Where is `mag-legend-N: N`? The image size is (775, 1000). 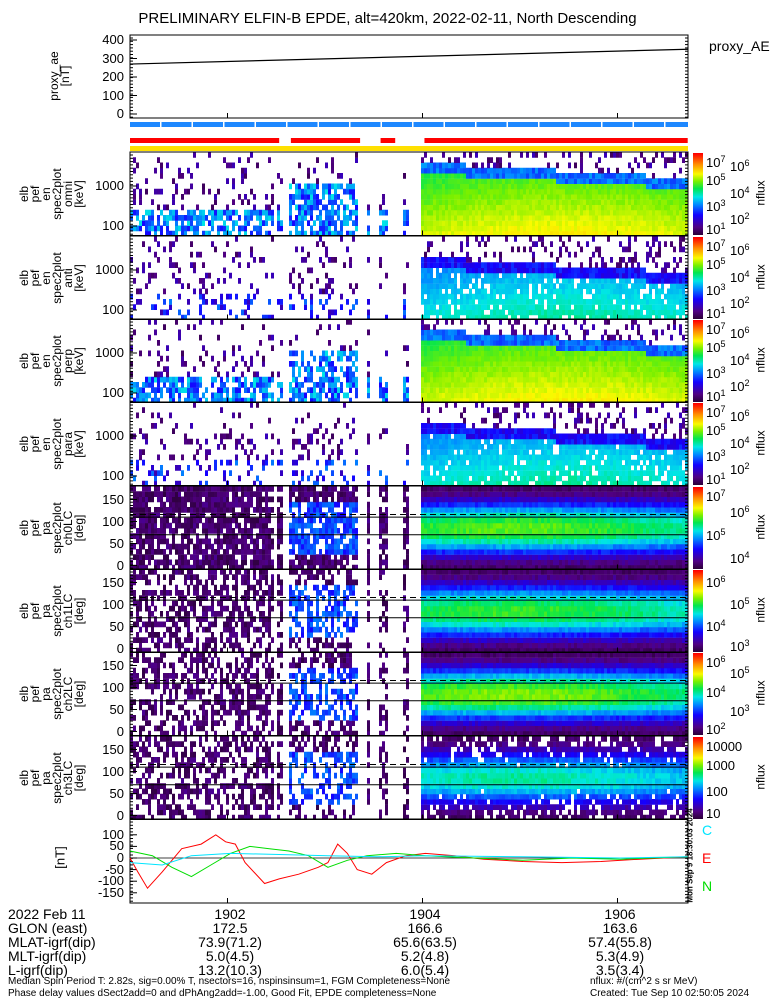
mag-legend-N: N is located at coordinates (707, 886).